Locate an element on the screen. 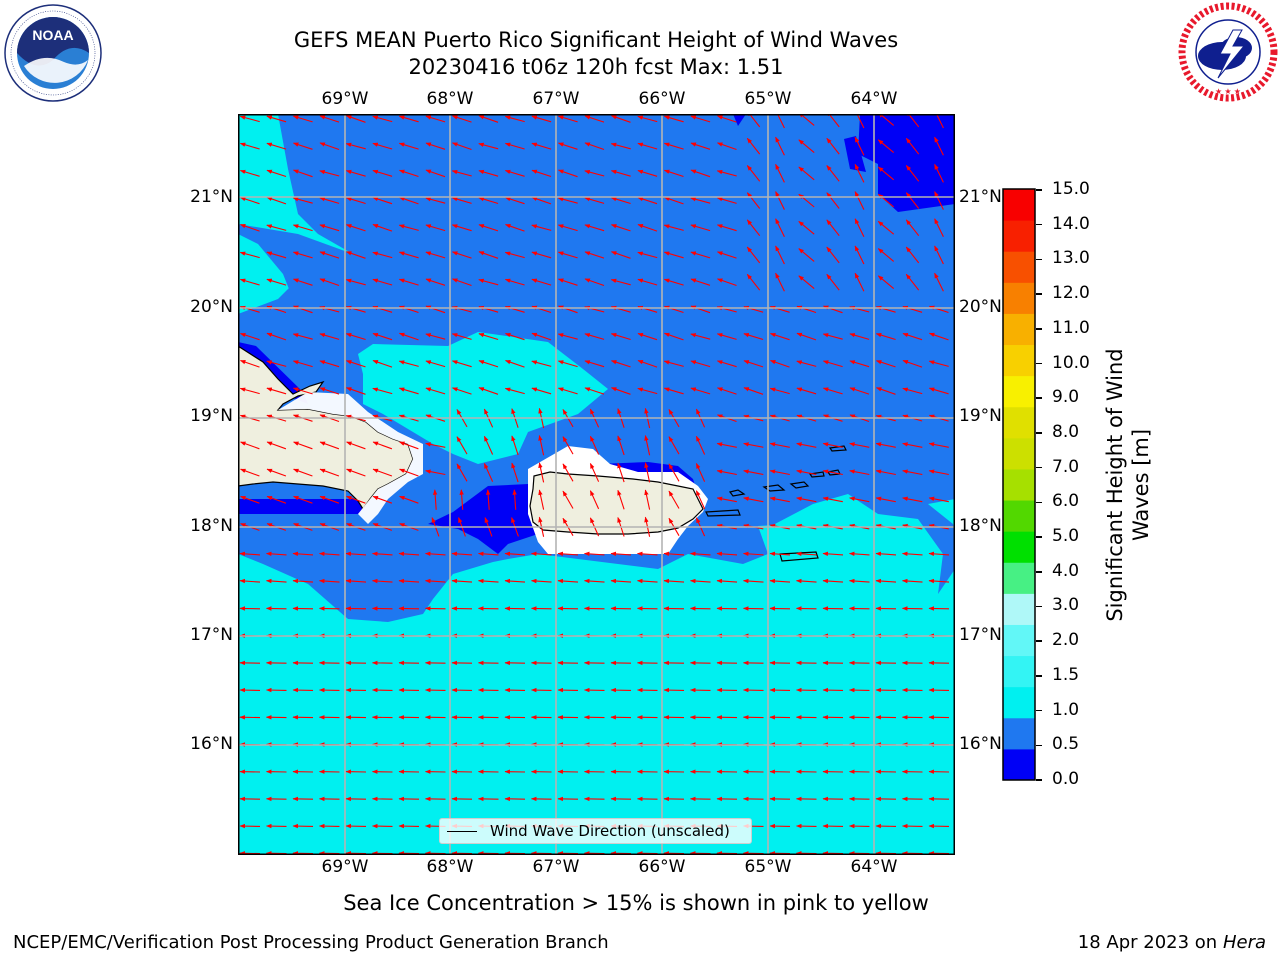 This screenshot has height=960, width=1280. colorbar-tick-label: 10.0 is located at coordinates (1071, 362).